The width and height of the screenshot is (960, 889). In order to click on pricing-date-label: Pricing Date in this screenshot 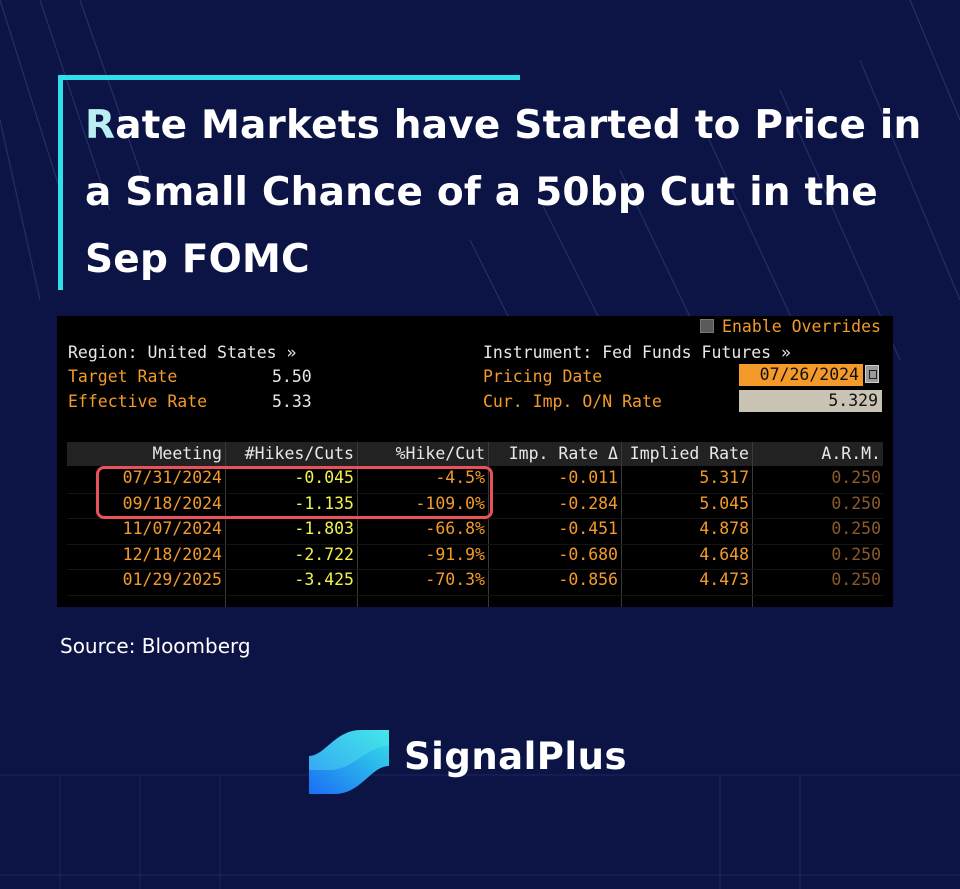, I will do `click(543, 376)`.